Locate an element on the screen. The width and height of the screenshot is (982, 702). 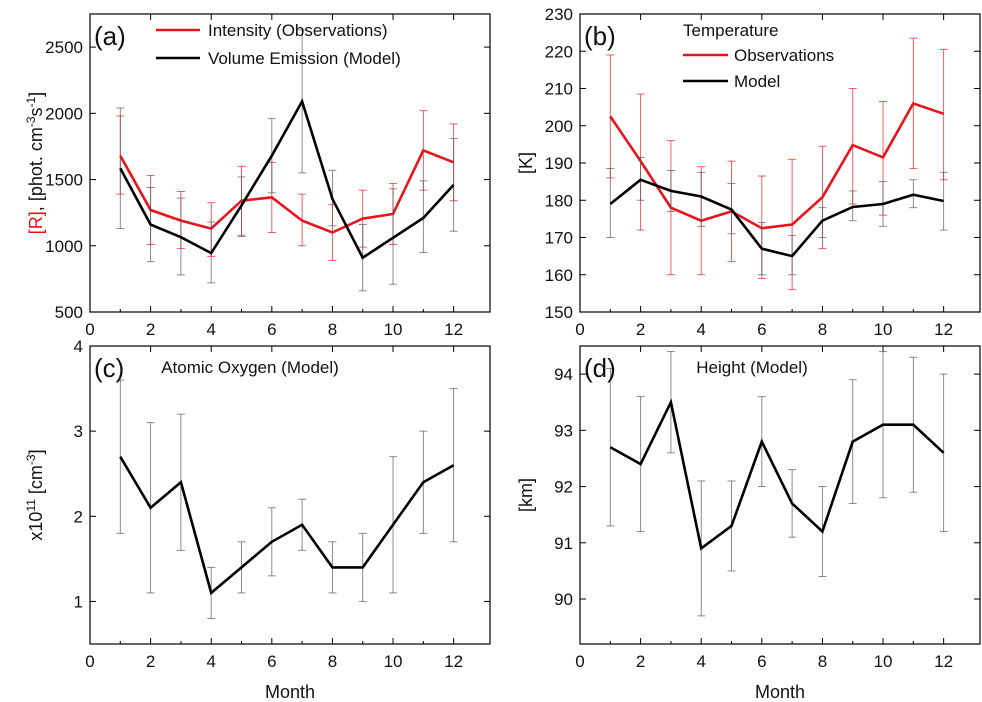
y-tick-label: 150 is located at coordinates (559, 312).